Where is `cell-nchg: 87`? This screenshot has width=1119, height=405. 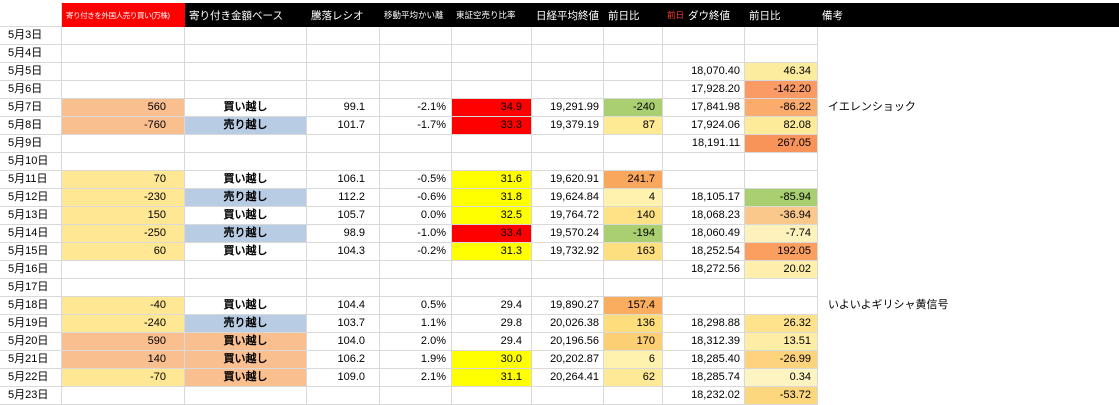 cell-nchg: 87 is located at coordinates (633, 126).